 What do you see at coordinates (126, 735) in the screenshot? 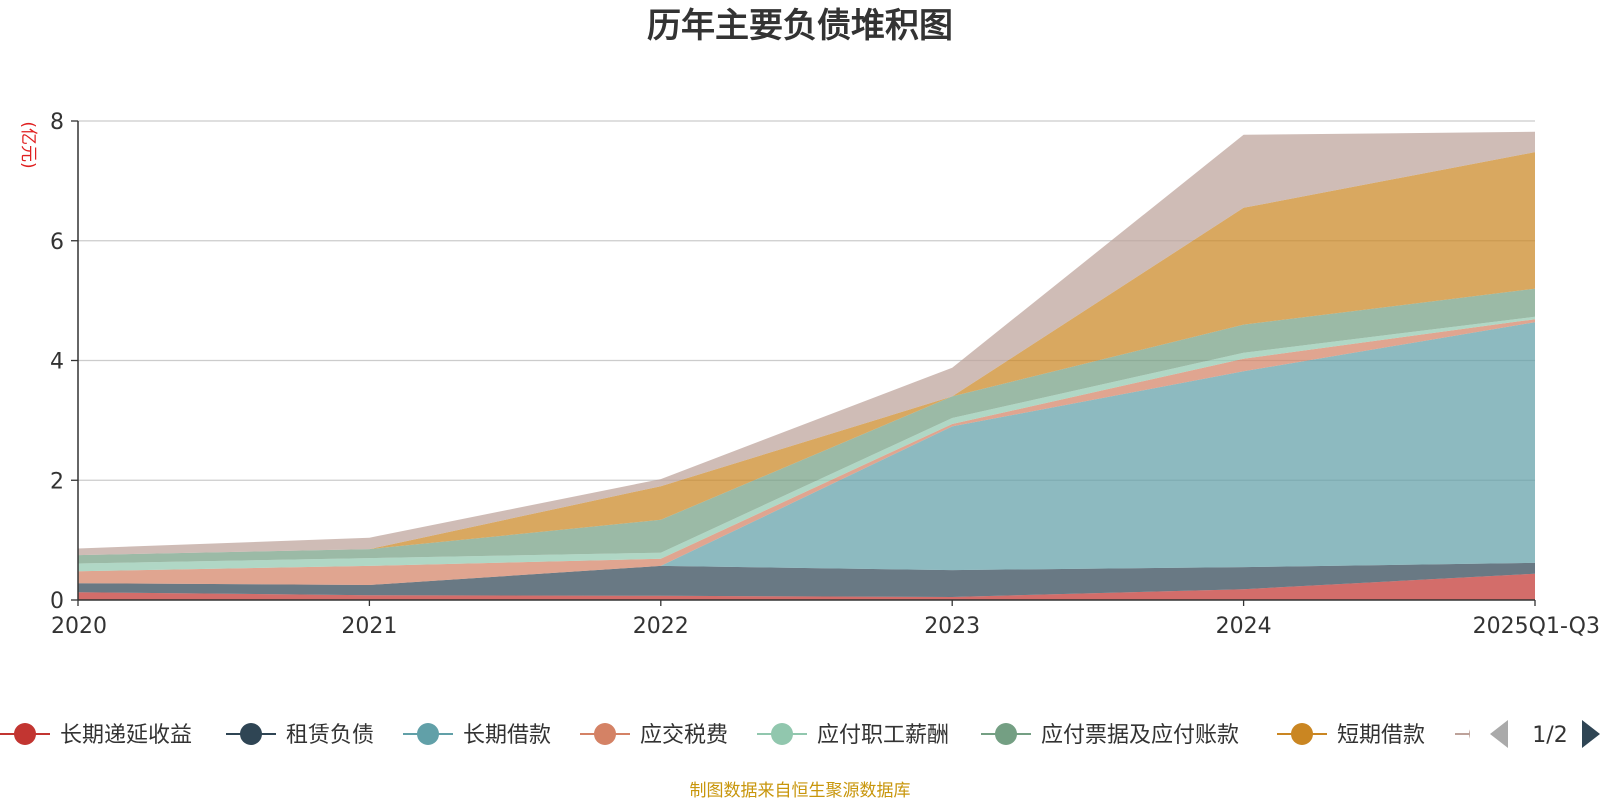
I see `legend-label: 长期递延收益` at bounding box center [126, 735].